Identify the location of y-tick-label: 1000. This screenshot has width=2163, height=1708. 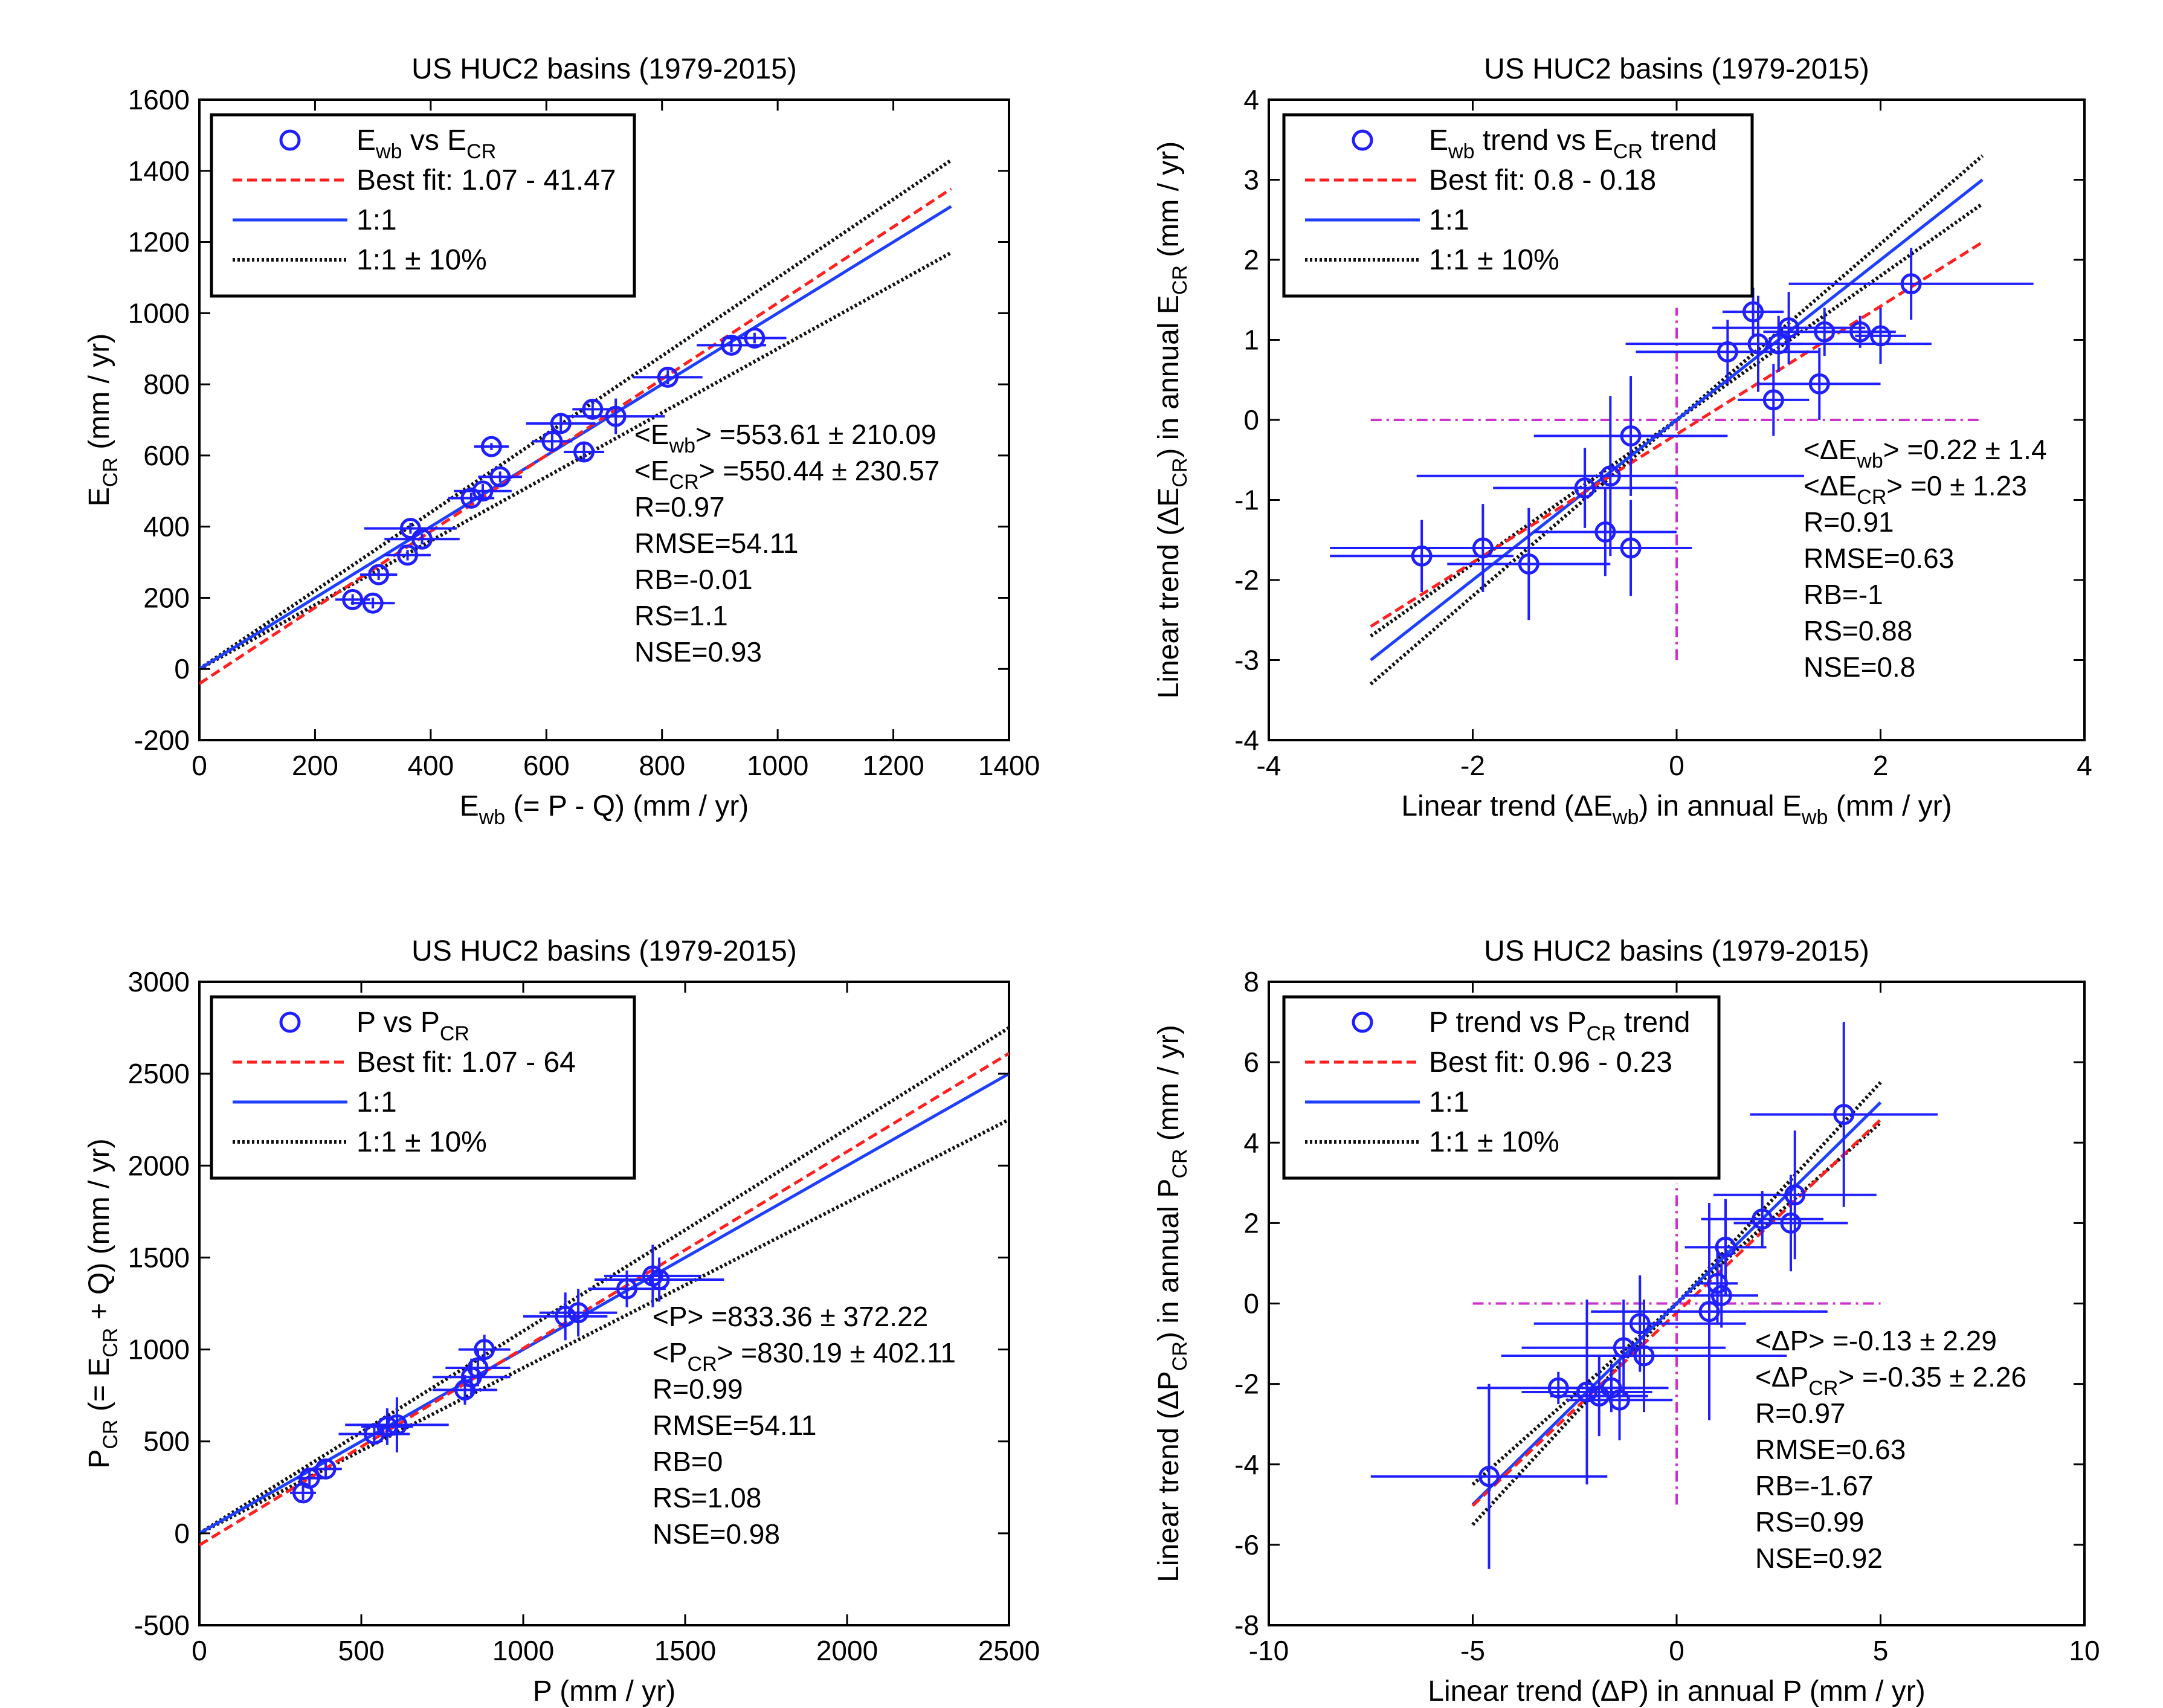
(159, 1349).